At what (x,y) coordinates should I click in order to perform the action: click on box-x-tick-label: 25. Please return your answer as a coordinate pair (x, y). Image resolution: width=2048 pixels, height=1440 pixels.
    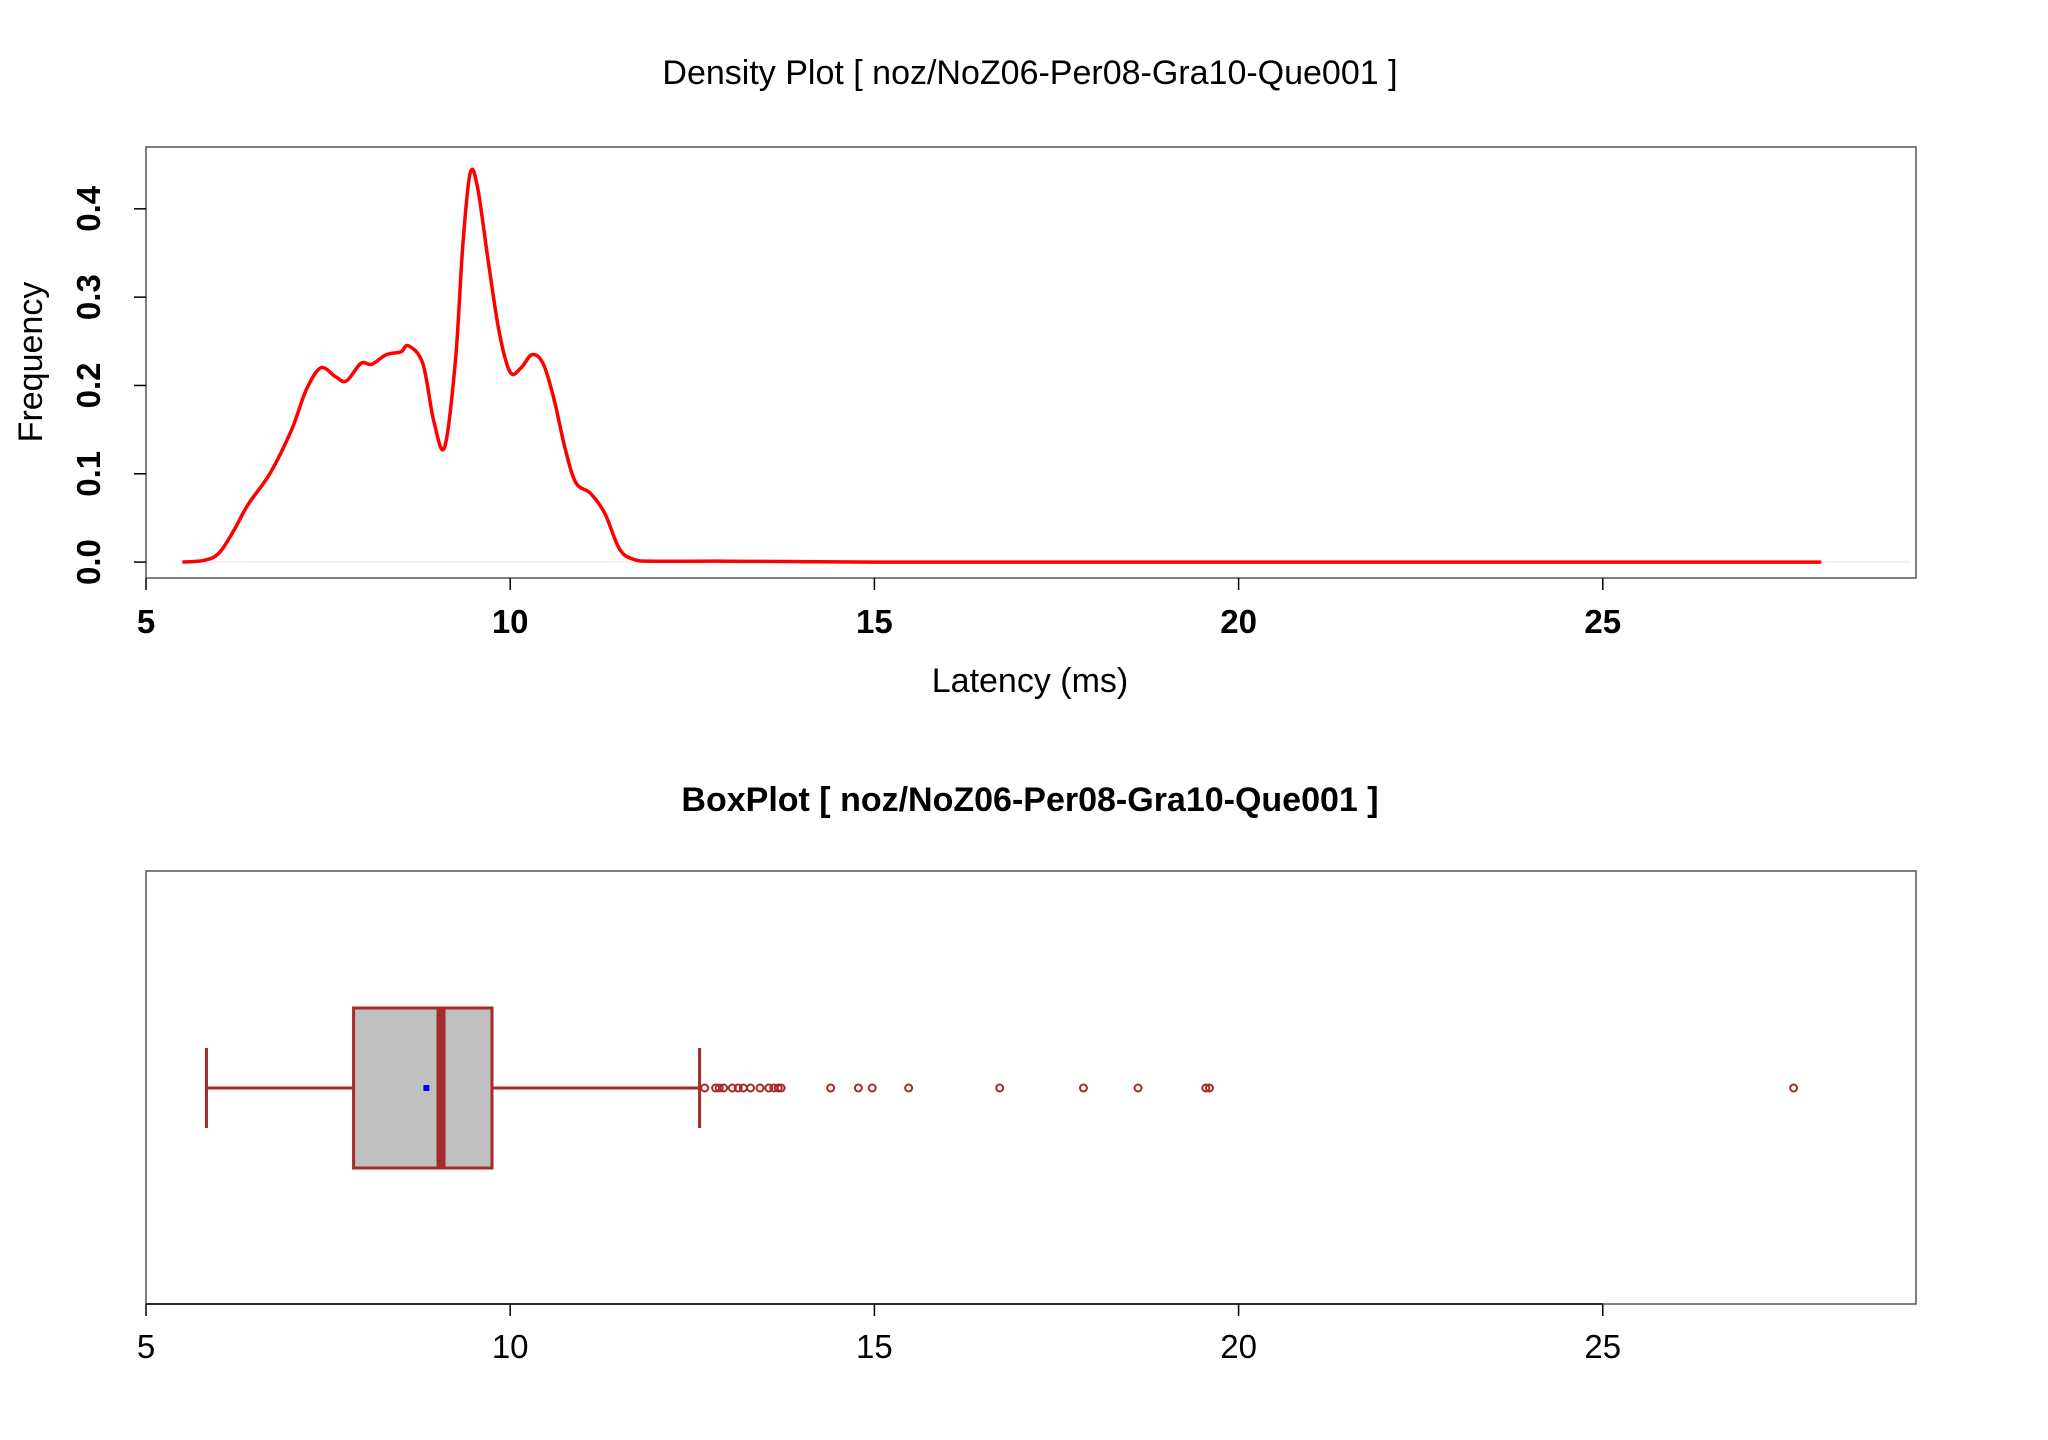
    Looking at the image, I should click on (1602, 1346).